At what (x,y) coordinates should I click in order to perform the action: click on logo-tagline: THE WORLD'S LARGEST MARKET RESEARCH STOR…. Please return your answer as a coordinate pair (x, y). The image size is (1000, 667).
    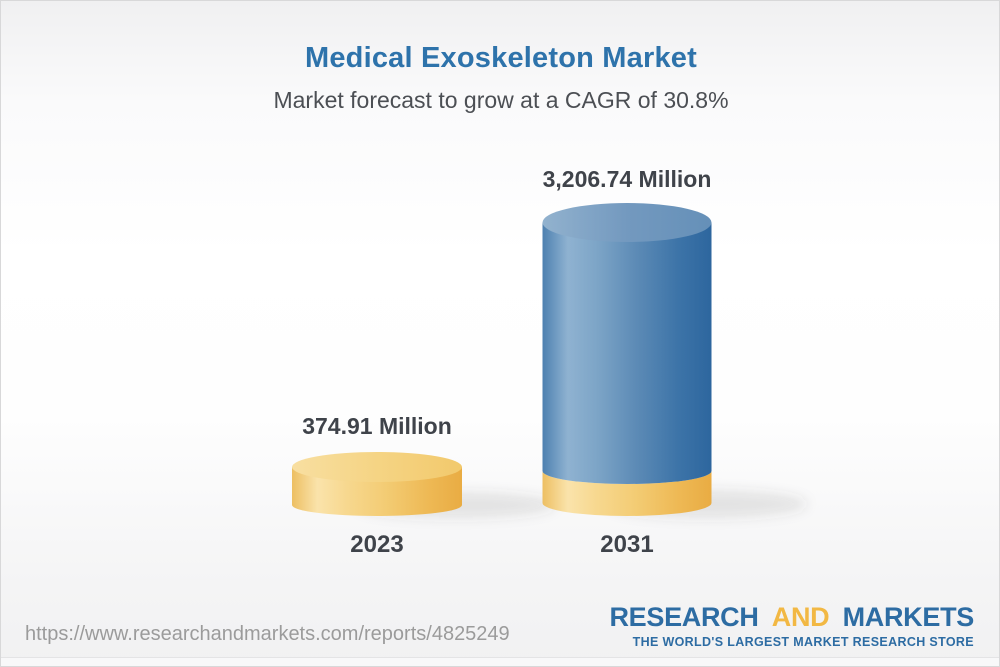
    Looking at the image, I should click on (803, 641).